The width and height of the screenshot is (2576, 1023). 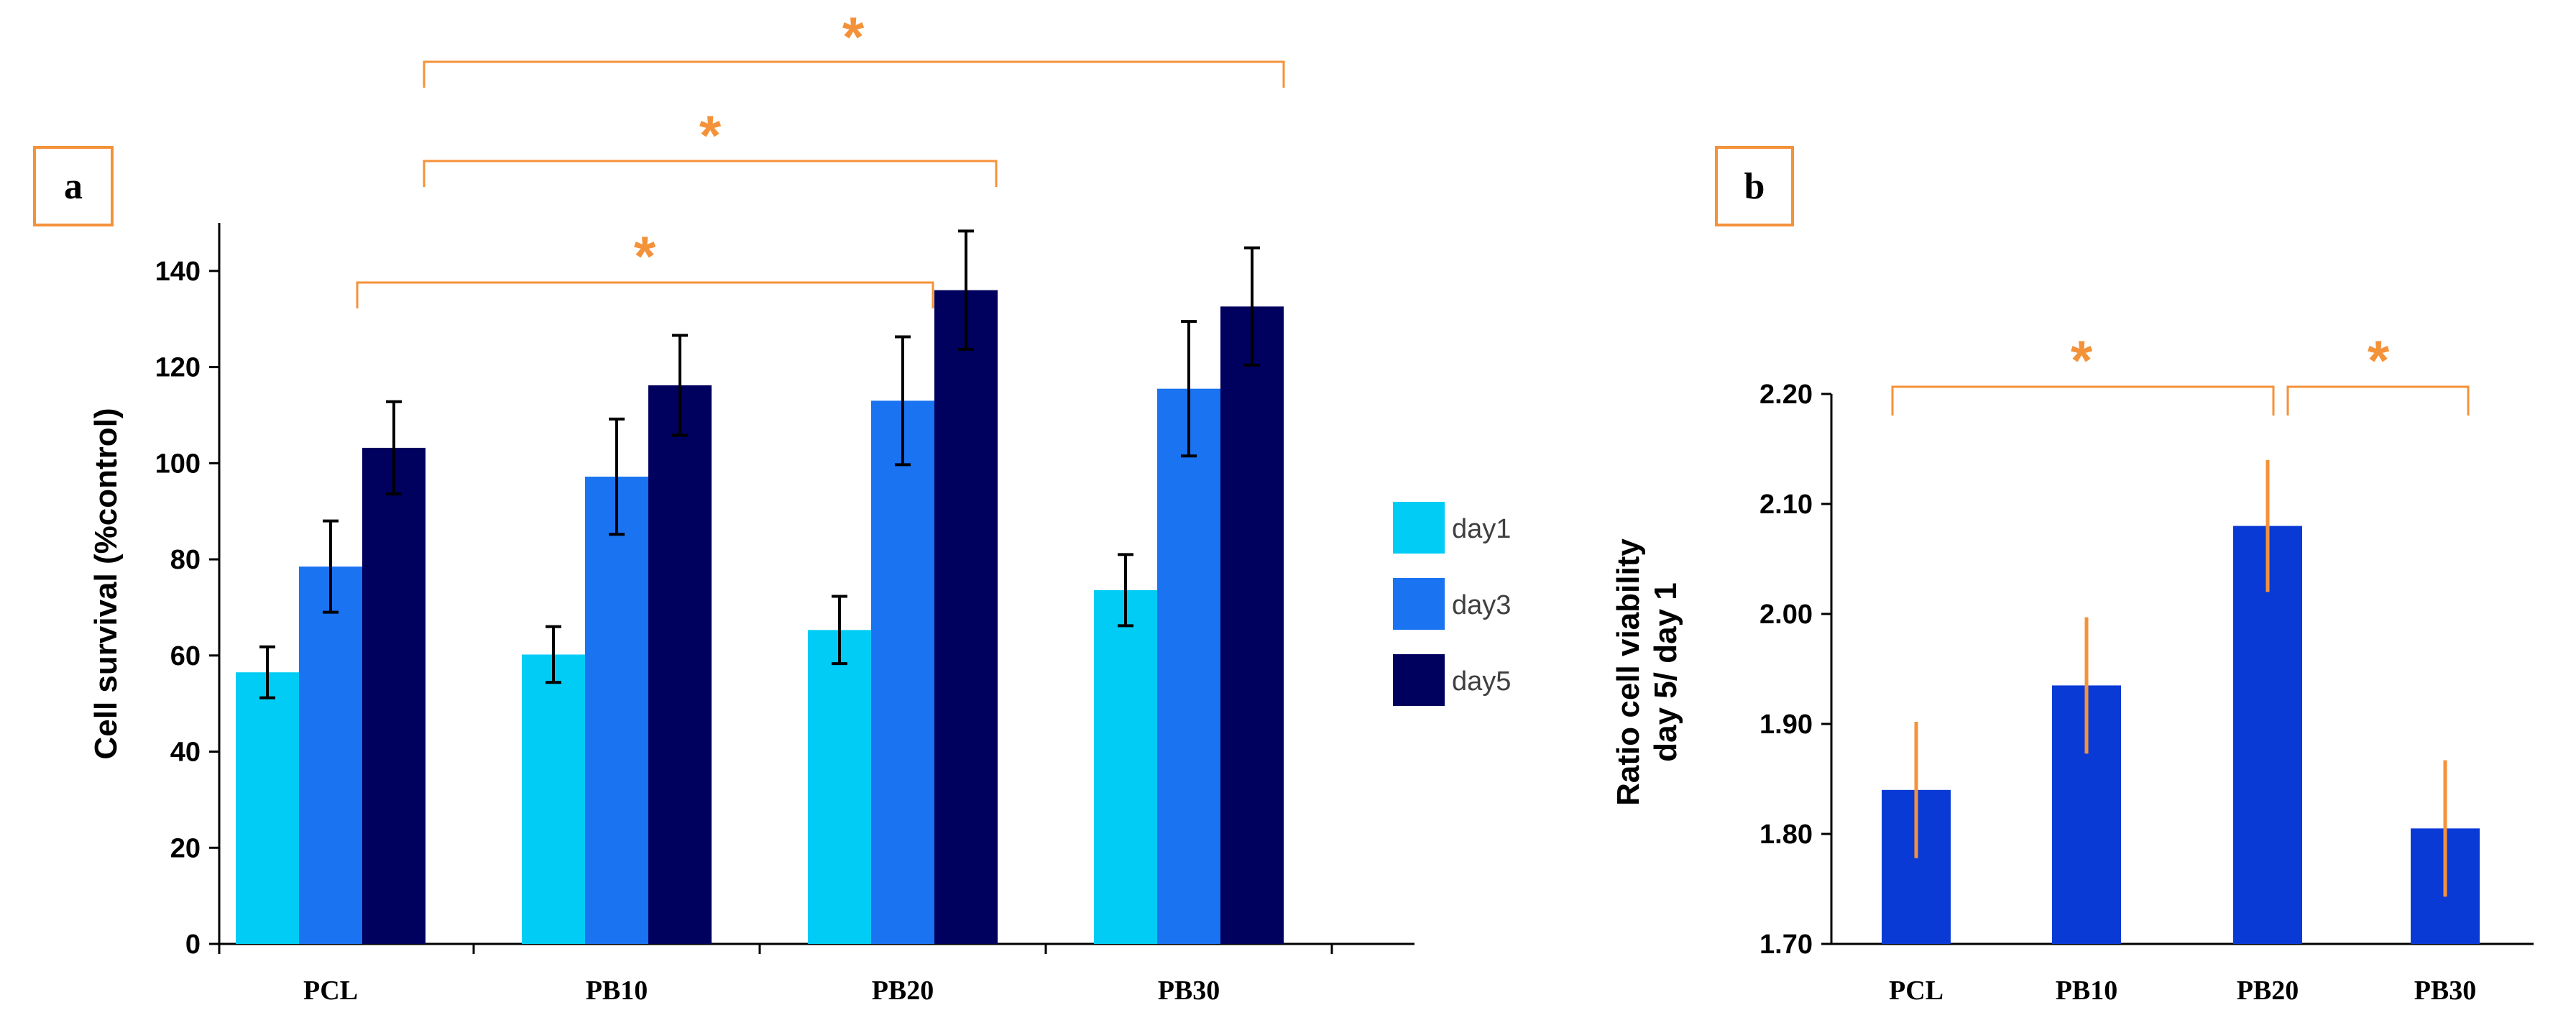 I want to click on chart-a-y-tick-label: 80, so click(x=185, y=560).